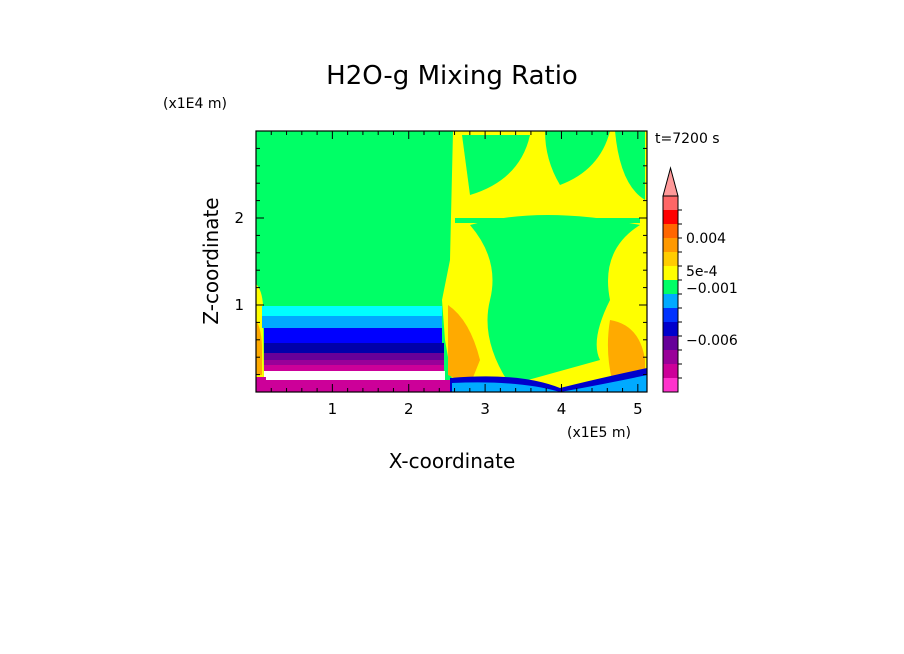 This screenshot has width=904, height=654. I want to click on x-tick-labels: 1 2 3 4 5, so click(485, 409).